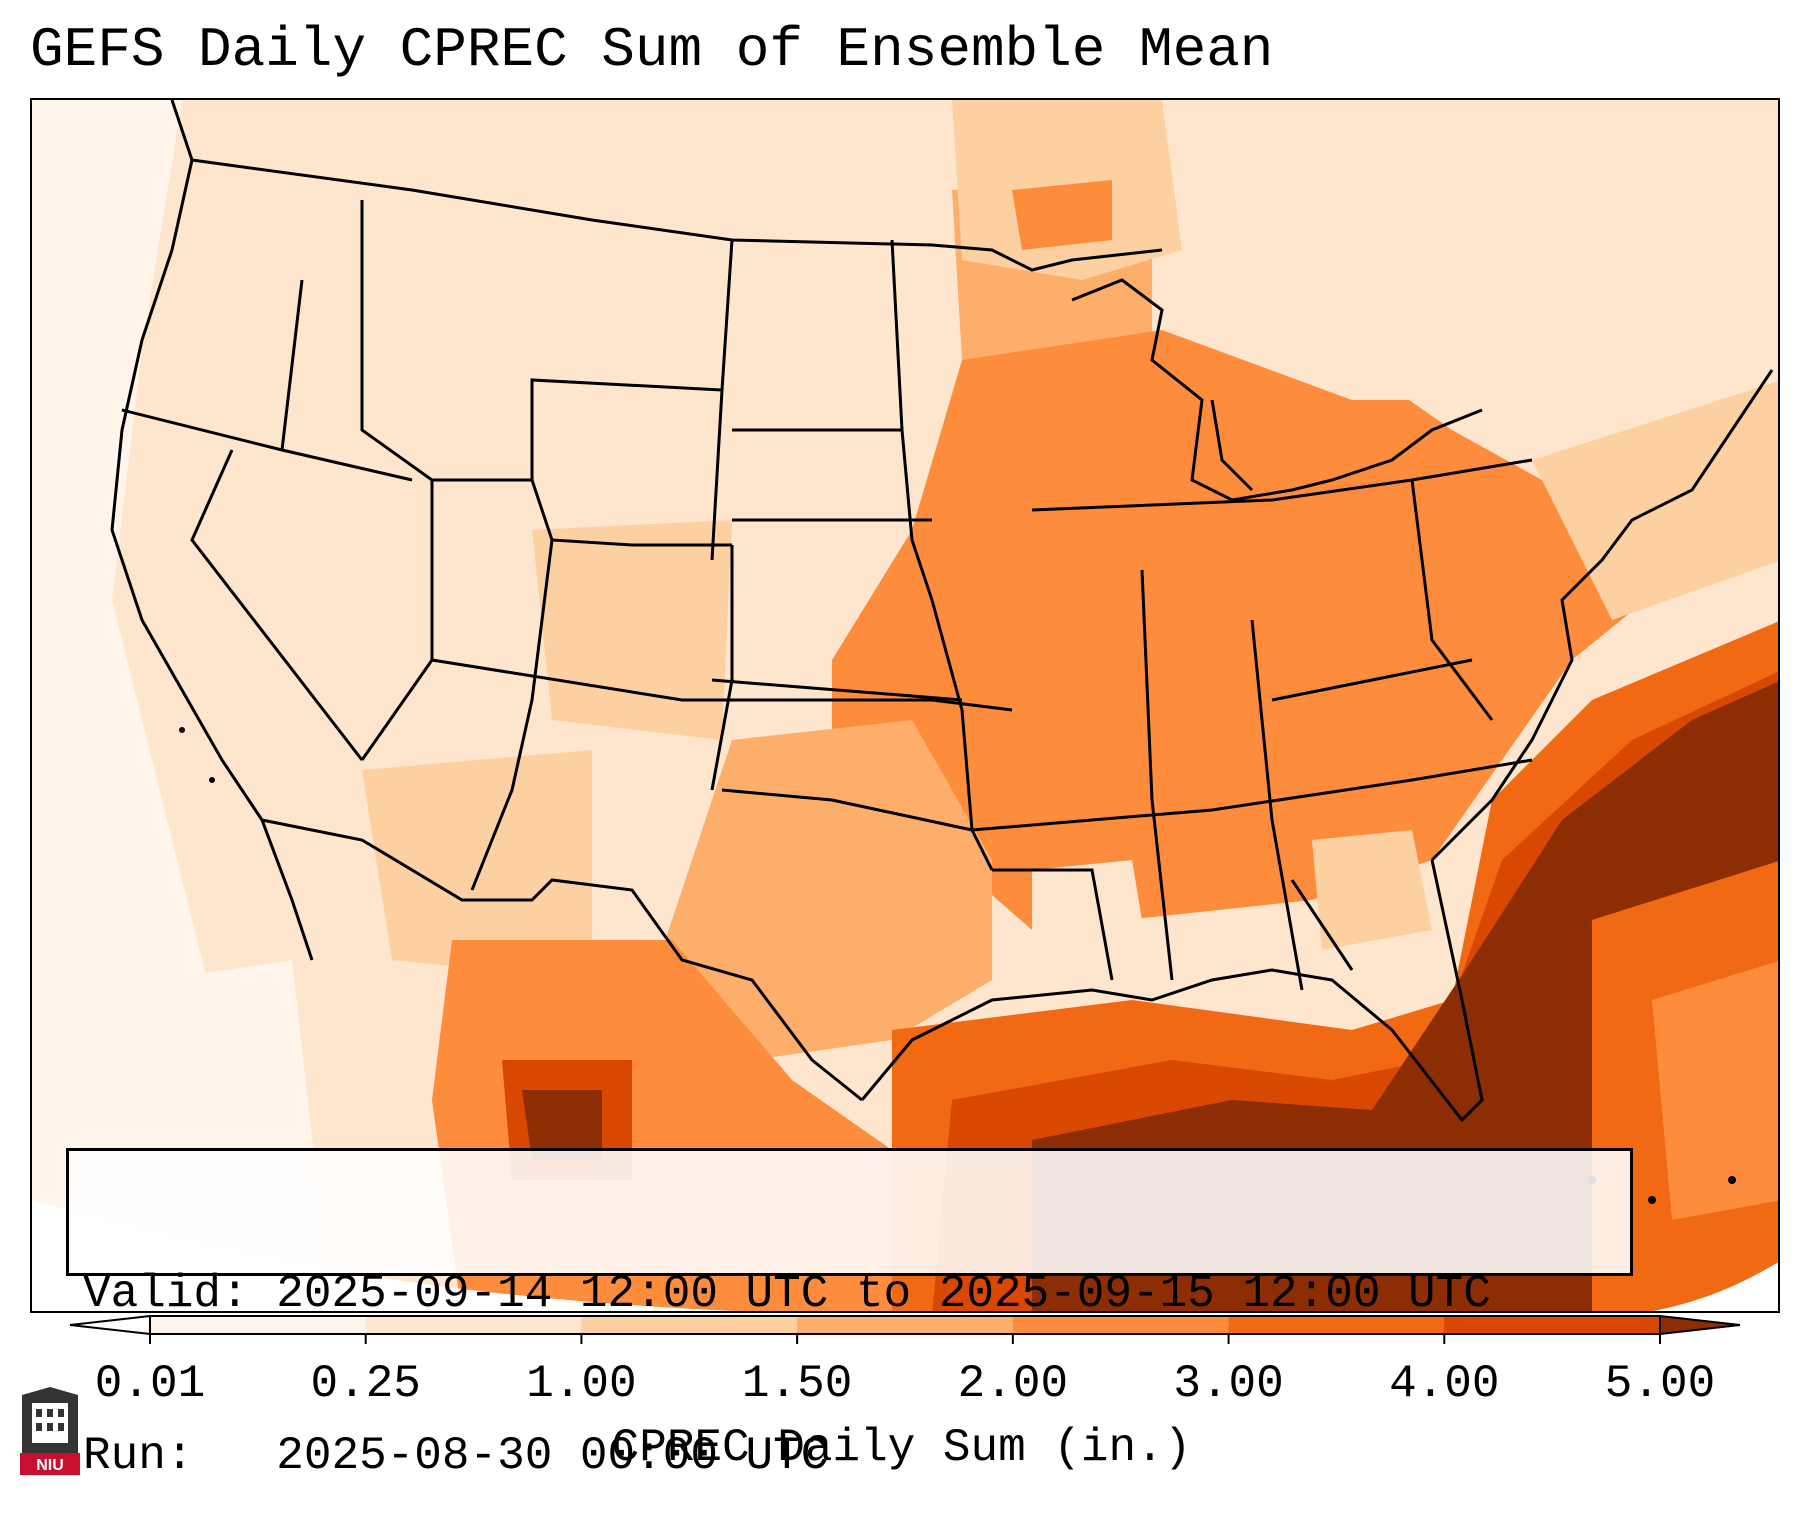  Describe the element at coordinates (417, 390) in the screenshot. I see `precip-field-plains` at that location.